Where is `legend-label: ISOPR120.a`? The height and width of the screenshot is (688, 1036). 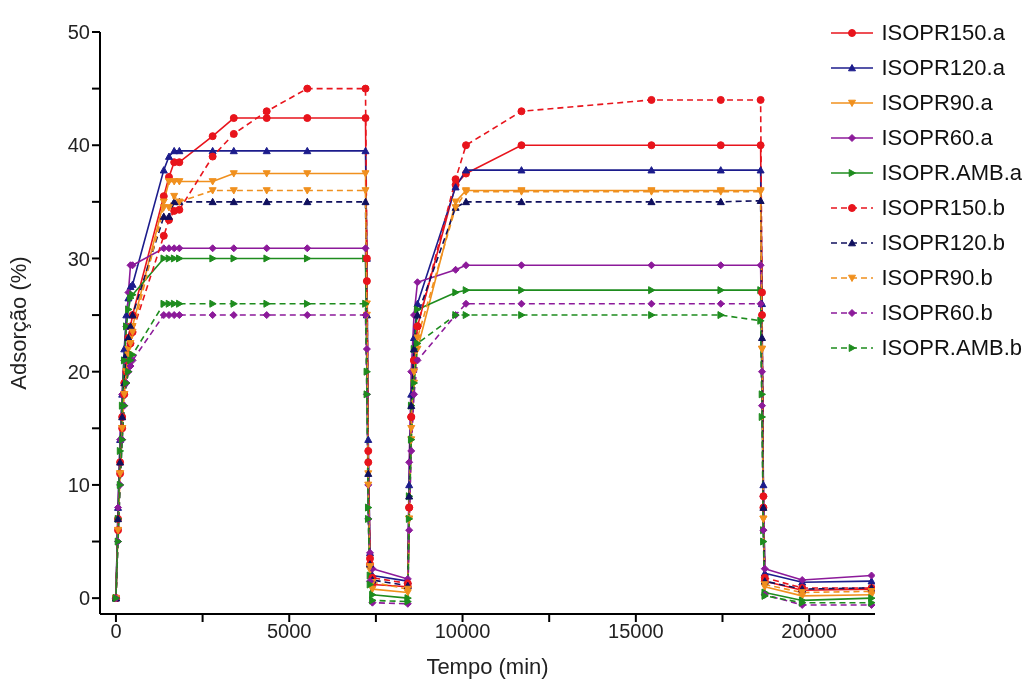 legend-label: ISOPR120.a is located at coordinates (943, 67).